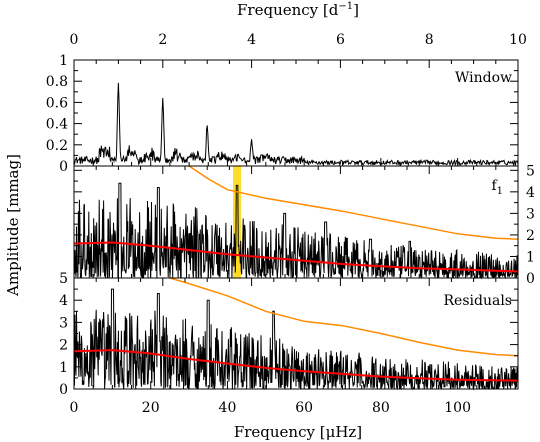  I want to click on x-axis-title-bottom: Frequency [μHz], so click(298, 432).